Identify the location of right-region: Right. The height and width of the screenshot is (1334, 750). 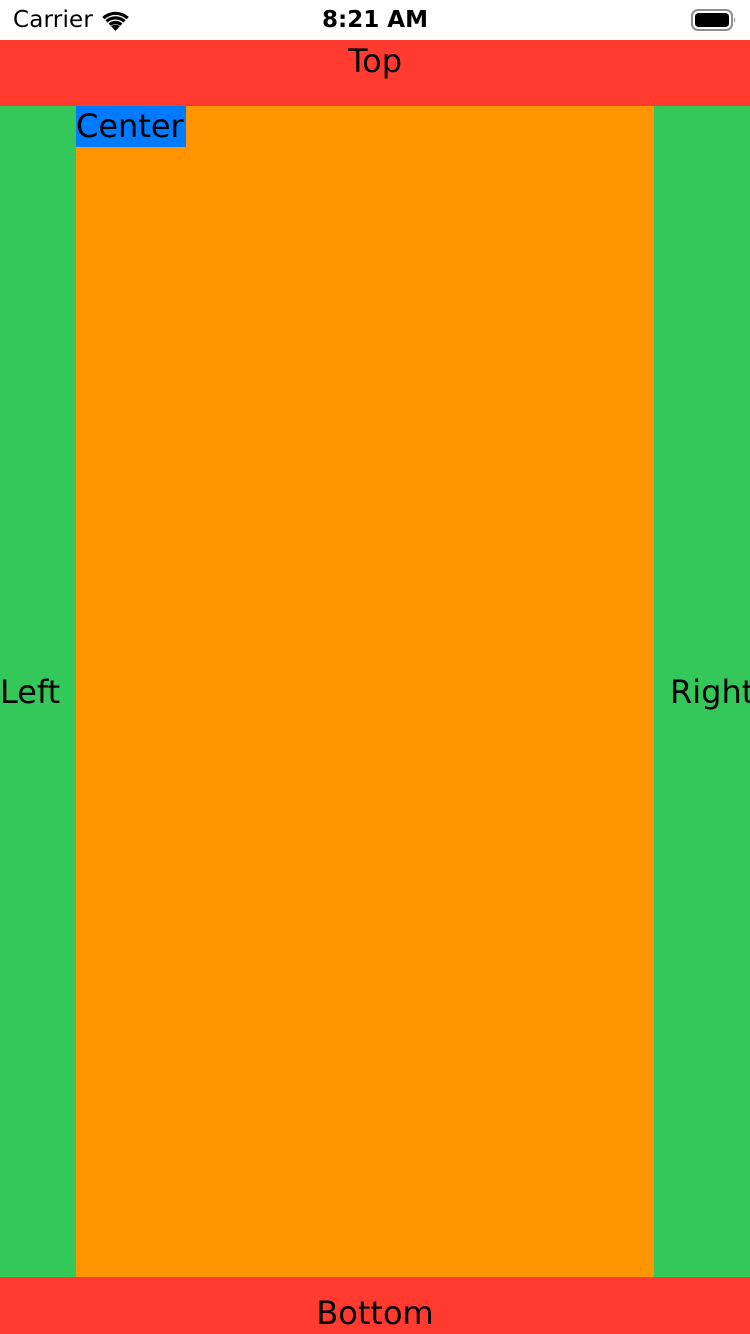
(702, 691).